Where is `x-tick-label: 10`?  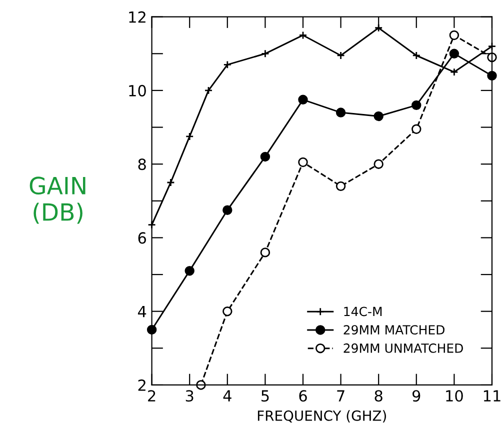
x-tick-label: 10 is located at coordinates (454, 396).